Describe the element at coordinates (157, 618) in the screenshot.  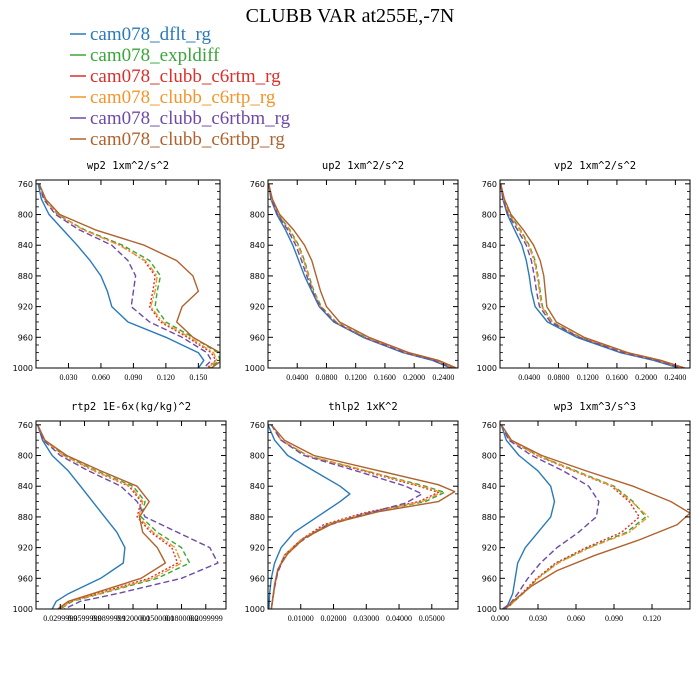
I see `x-tick-label: 0.1500000` at that location.